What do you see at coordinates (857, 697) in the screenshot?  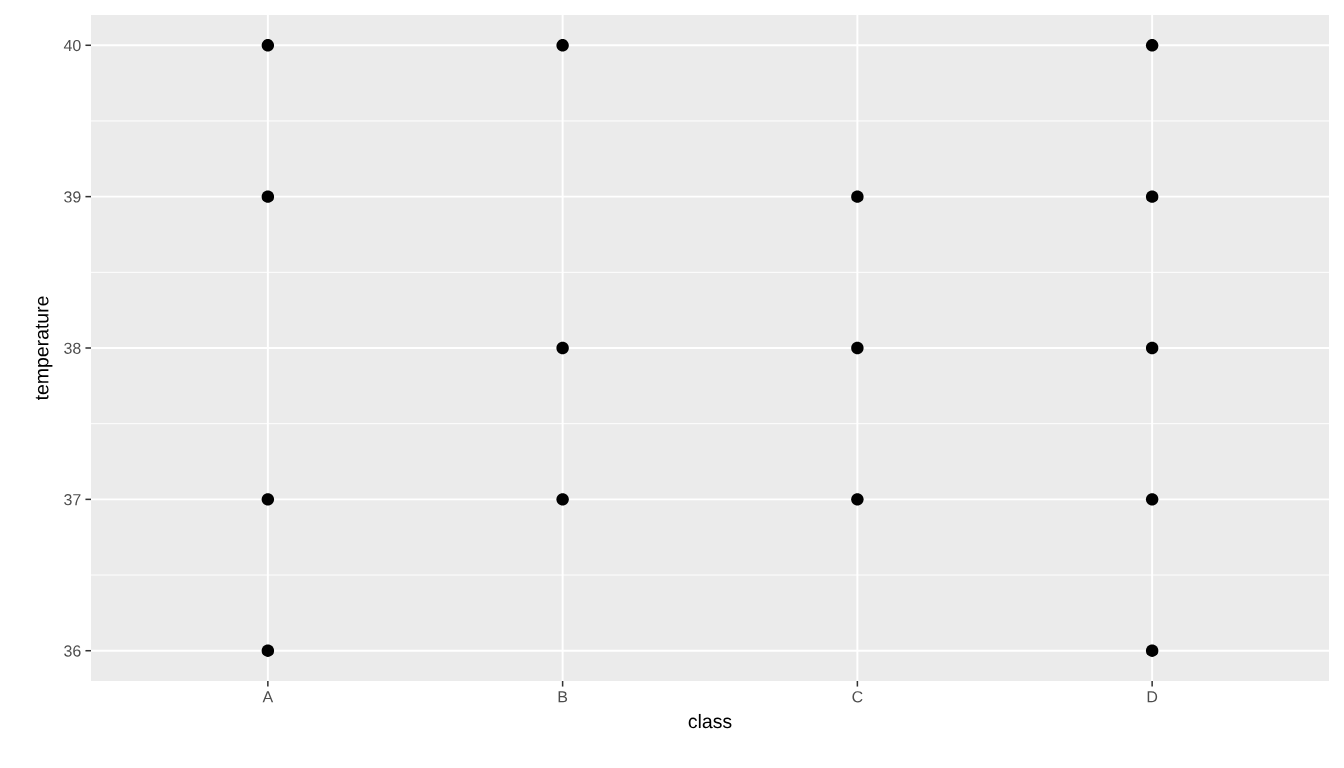 I see `x-tick-label: C` at bounding box center [857, 697].